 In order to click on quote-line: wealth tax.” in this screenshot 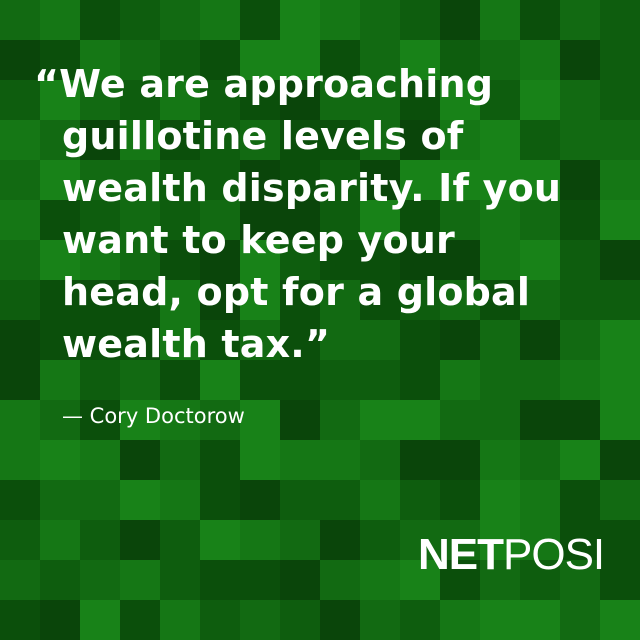, I will do `click(196, 344)`.